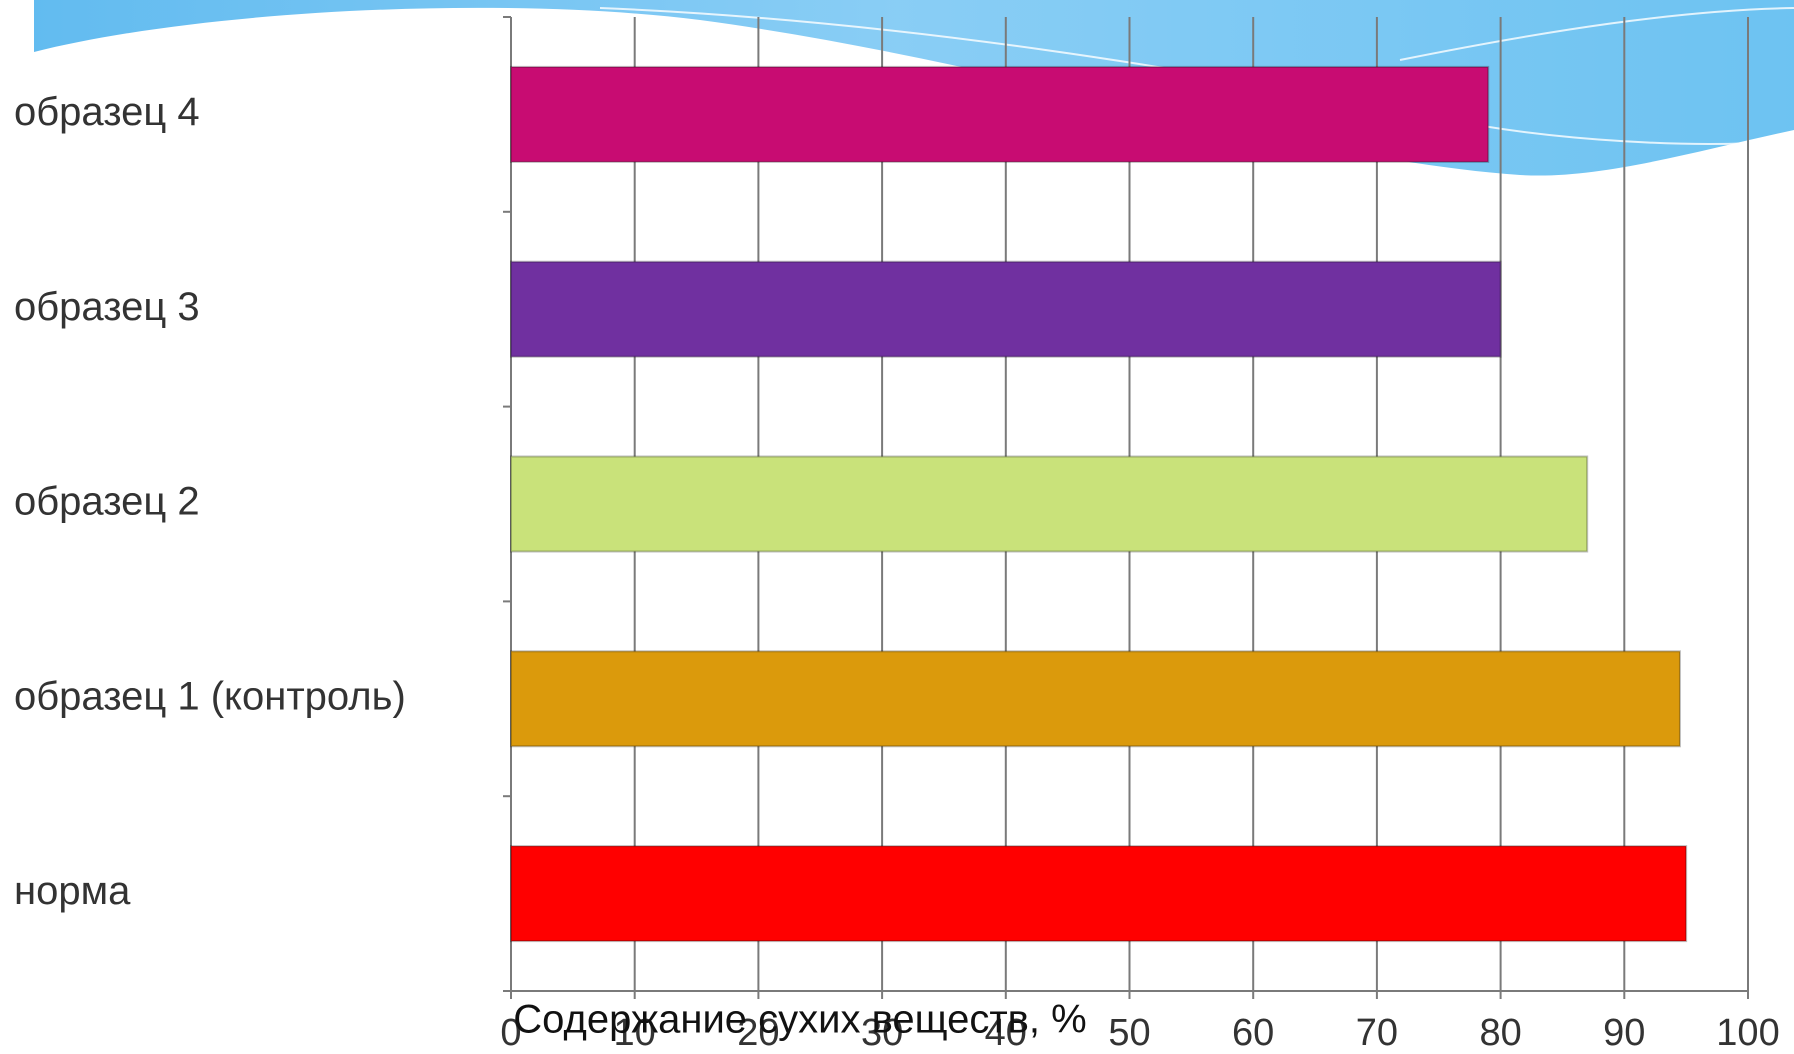  Describe the element at coordinates (1253, 1033) in the screenshot. I see `x-tick-label: 60` at that location.